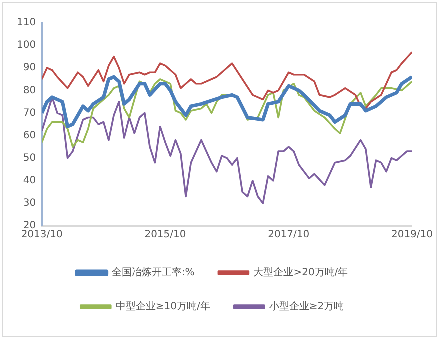 This screenshot has width=439, height=339. Describe the element at coordinates (42, 235) in the screenshot. I see `x-tick-label: 2013/10` at that location.